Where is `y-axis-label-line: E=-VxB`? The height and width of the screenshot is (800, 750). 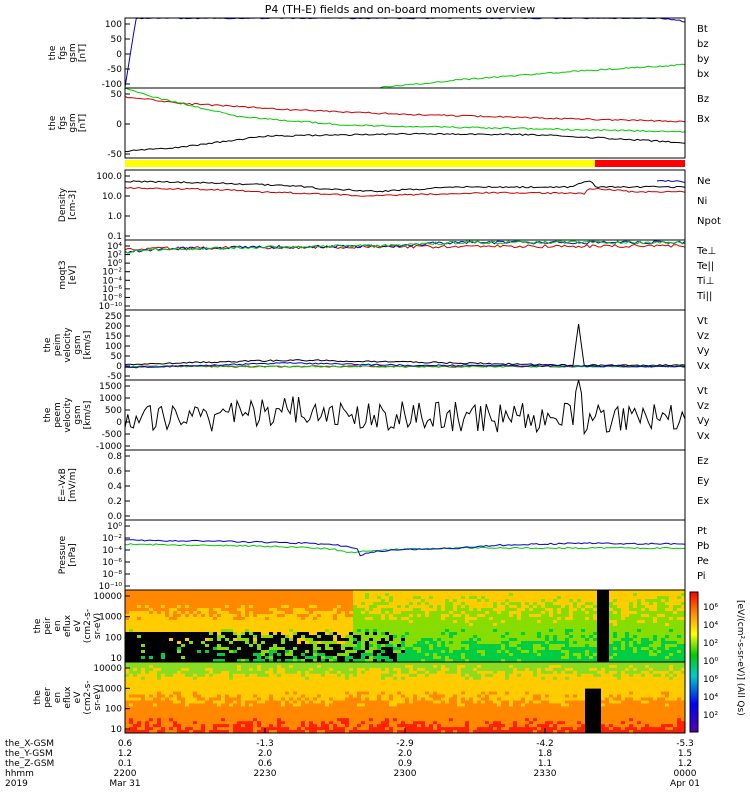 y-axis-label-line: E=-VxB is located at coordinates (63, 485).